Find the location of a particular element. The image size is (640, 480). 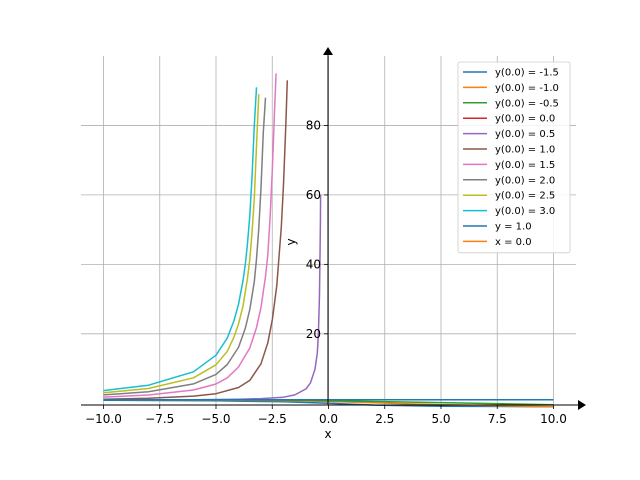

x-axis-label: x is located at coordinates (327, 434).